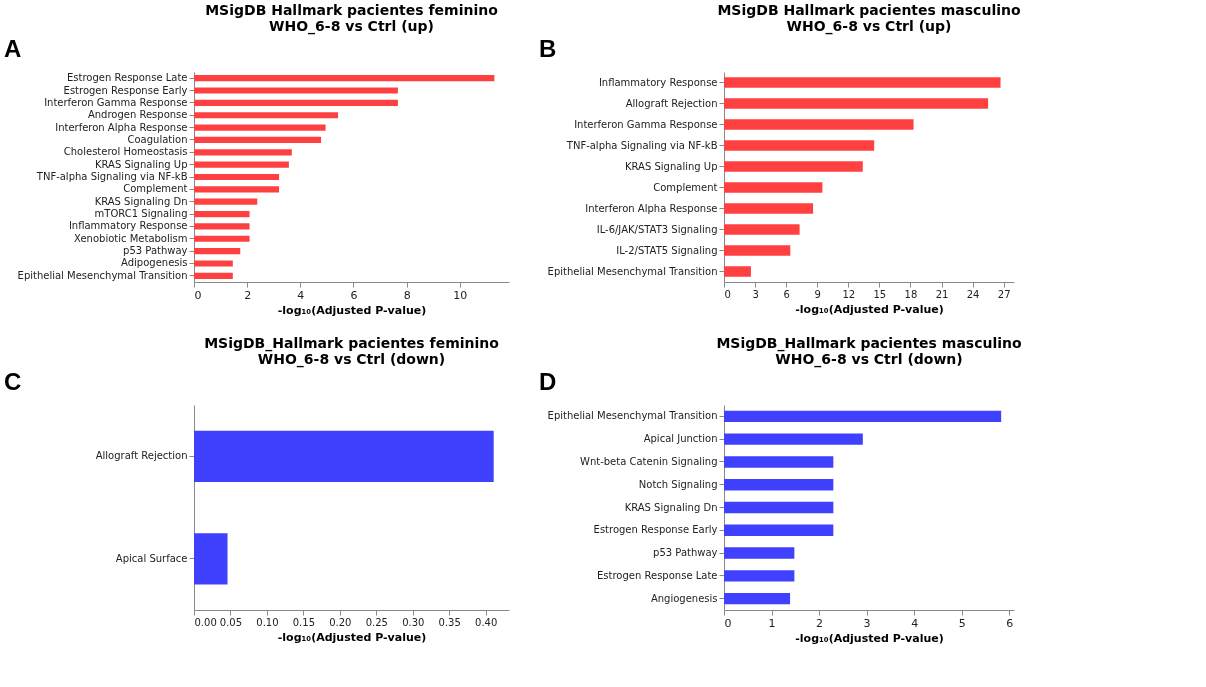 Image resolution: width=1206 pixels, height=687 pixels. What do you see at coordinates (267, 622) in the screenshot?
I see `x-tick-label: 0.10` at bounding box center [267, 622].